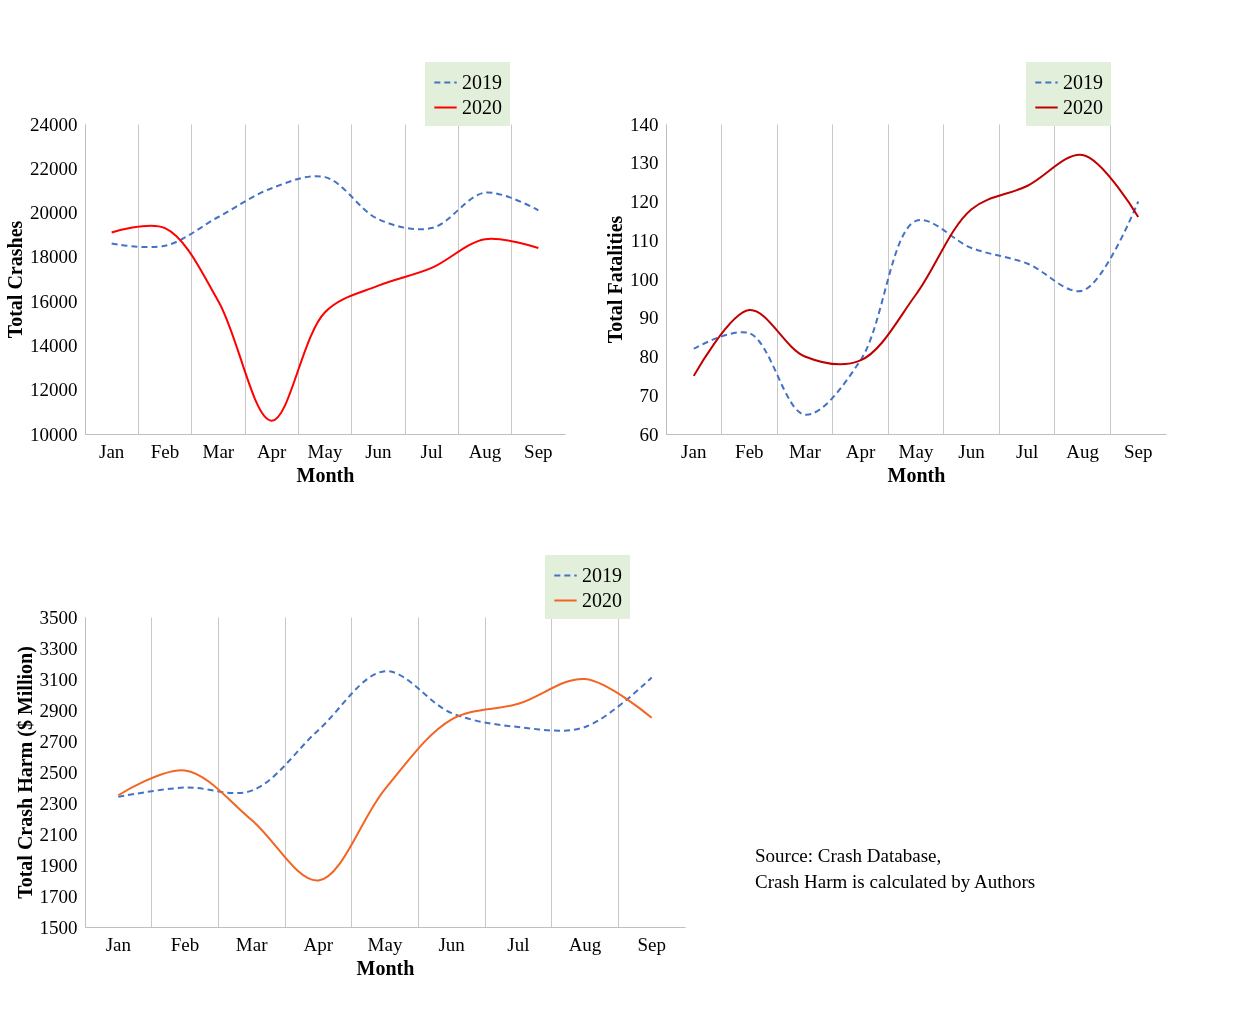  Describe the element at coordinates (54, 390) in the screenshot. I see `y-tick-label: 12000` at that location.